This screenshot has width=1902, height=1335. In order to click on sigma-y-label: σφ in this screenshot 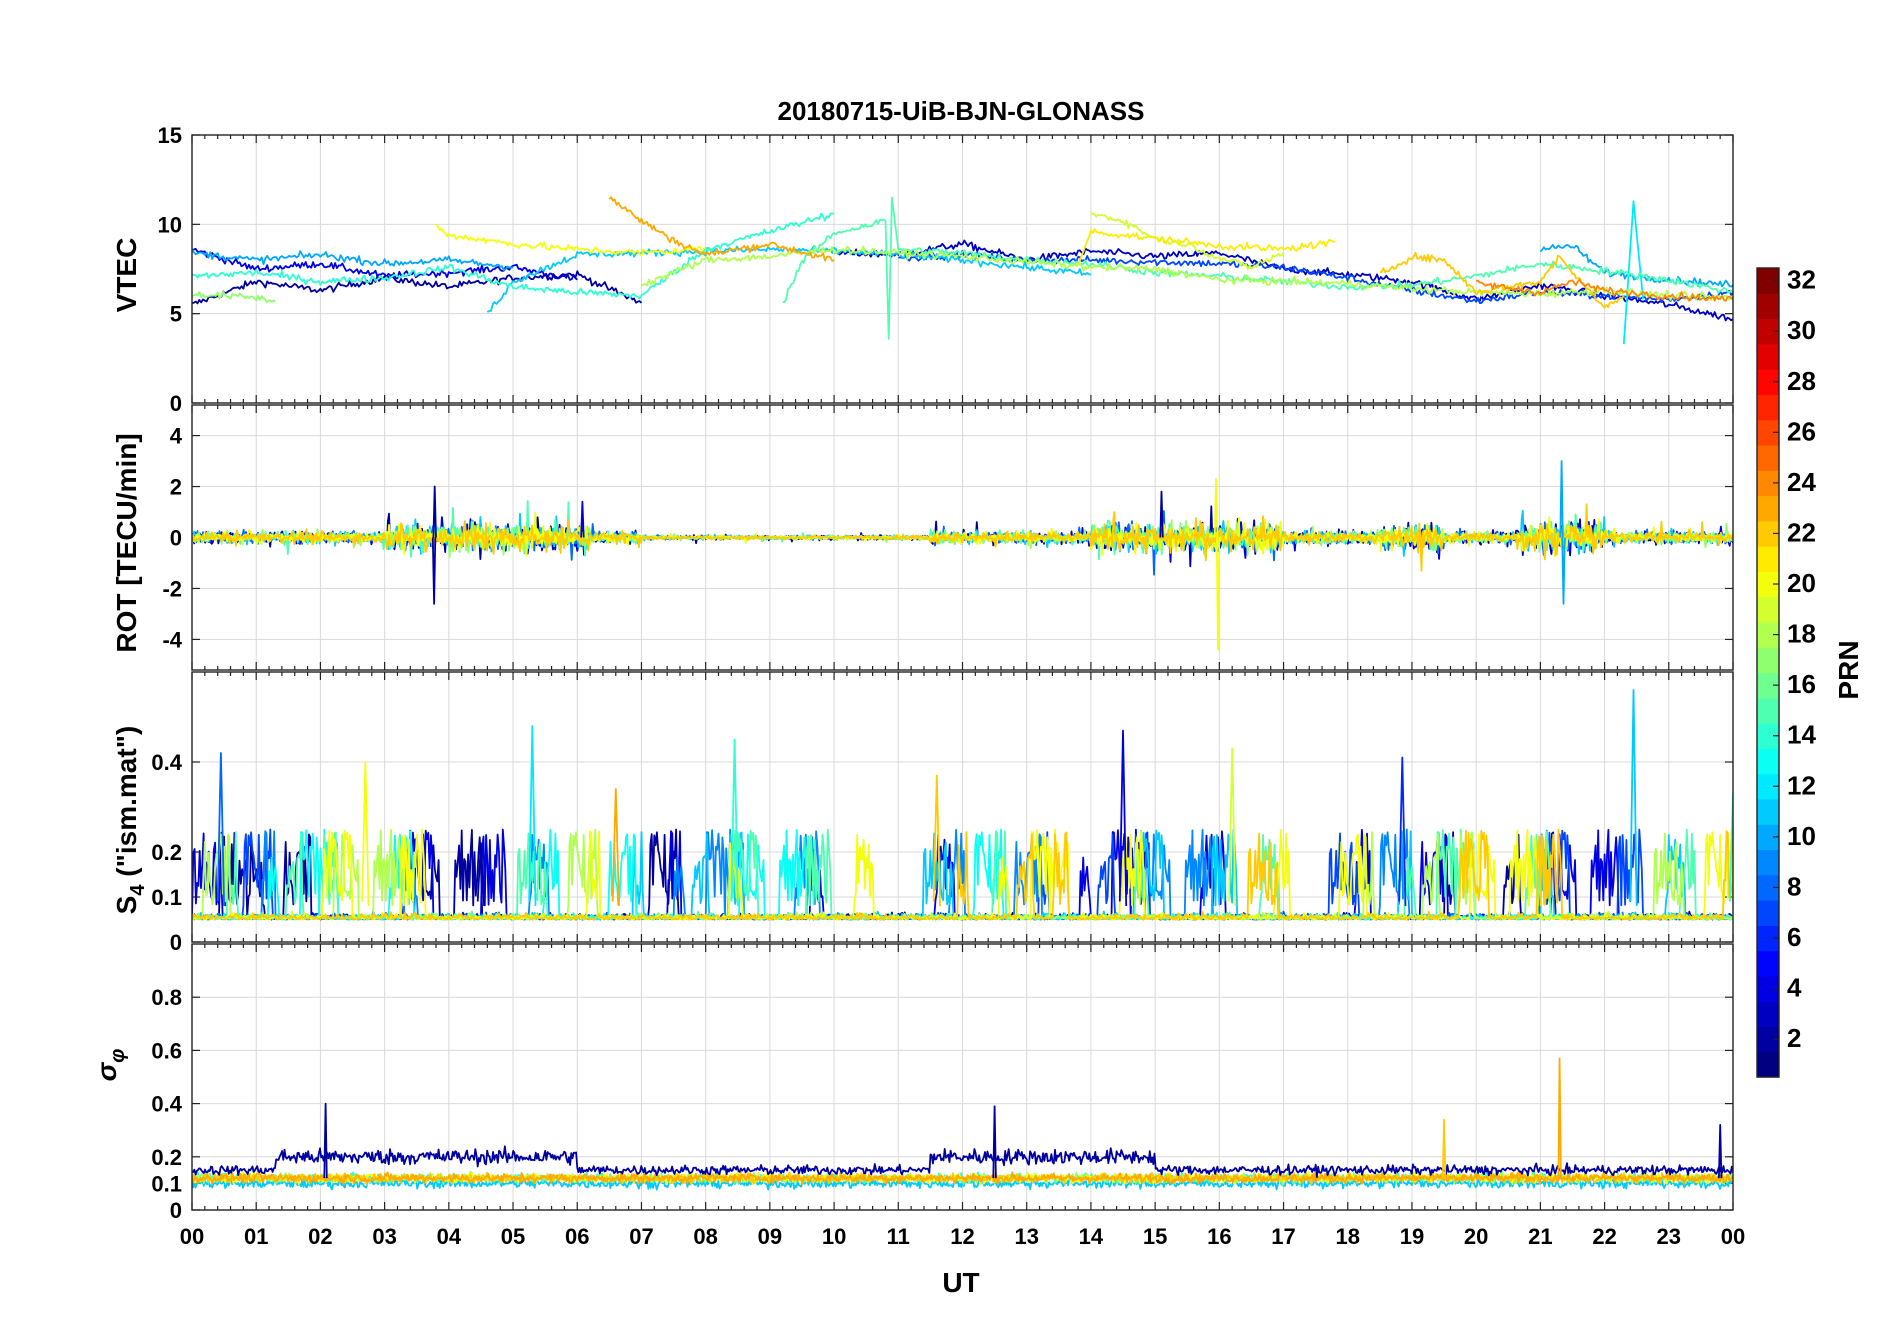, I will do `click(110, 1065)`.